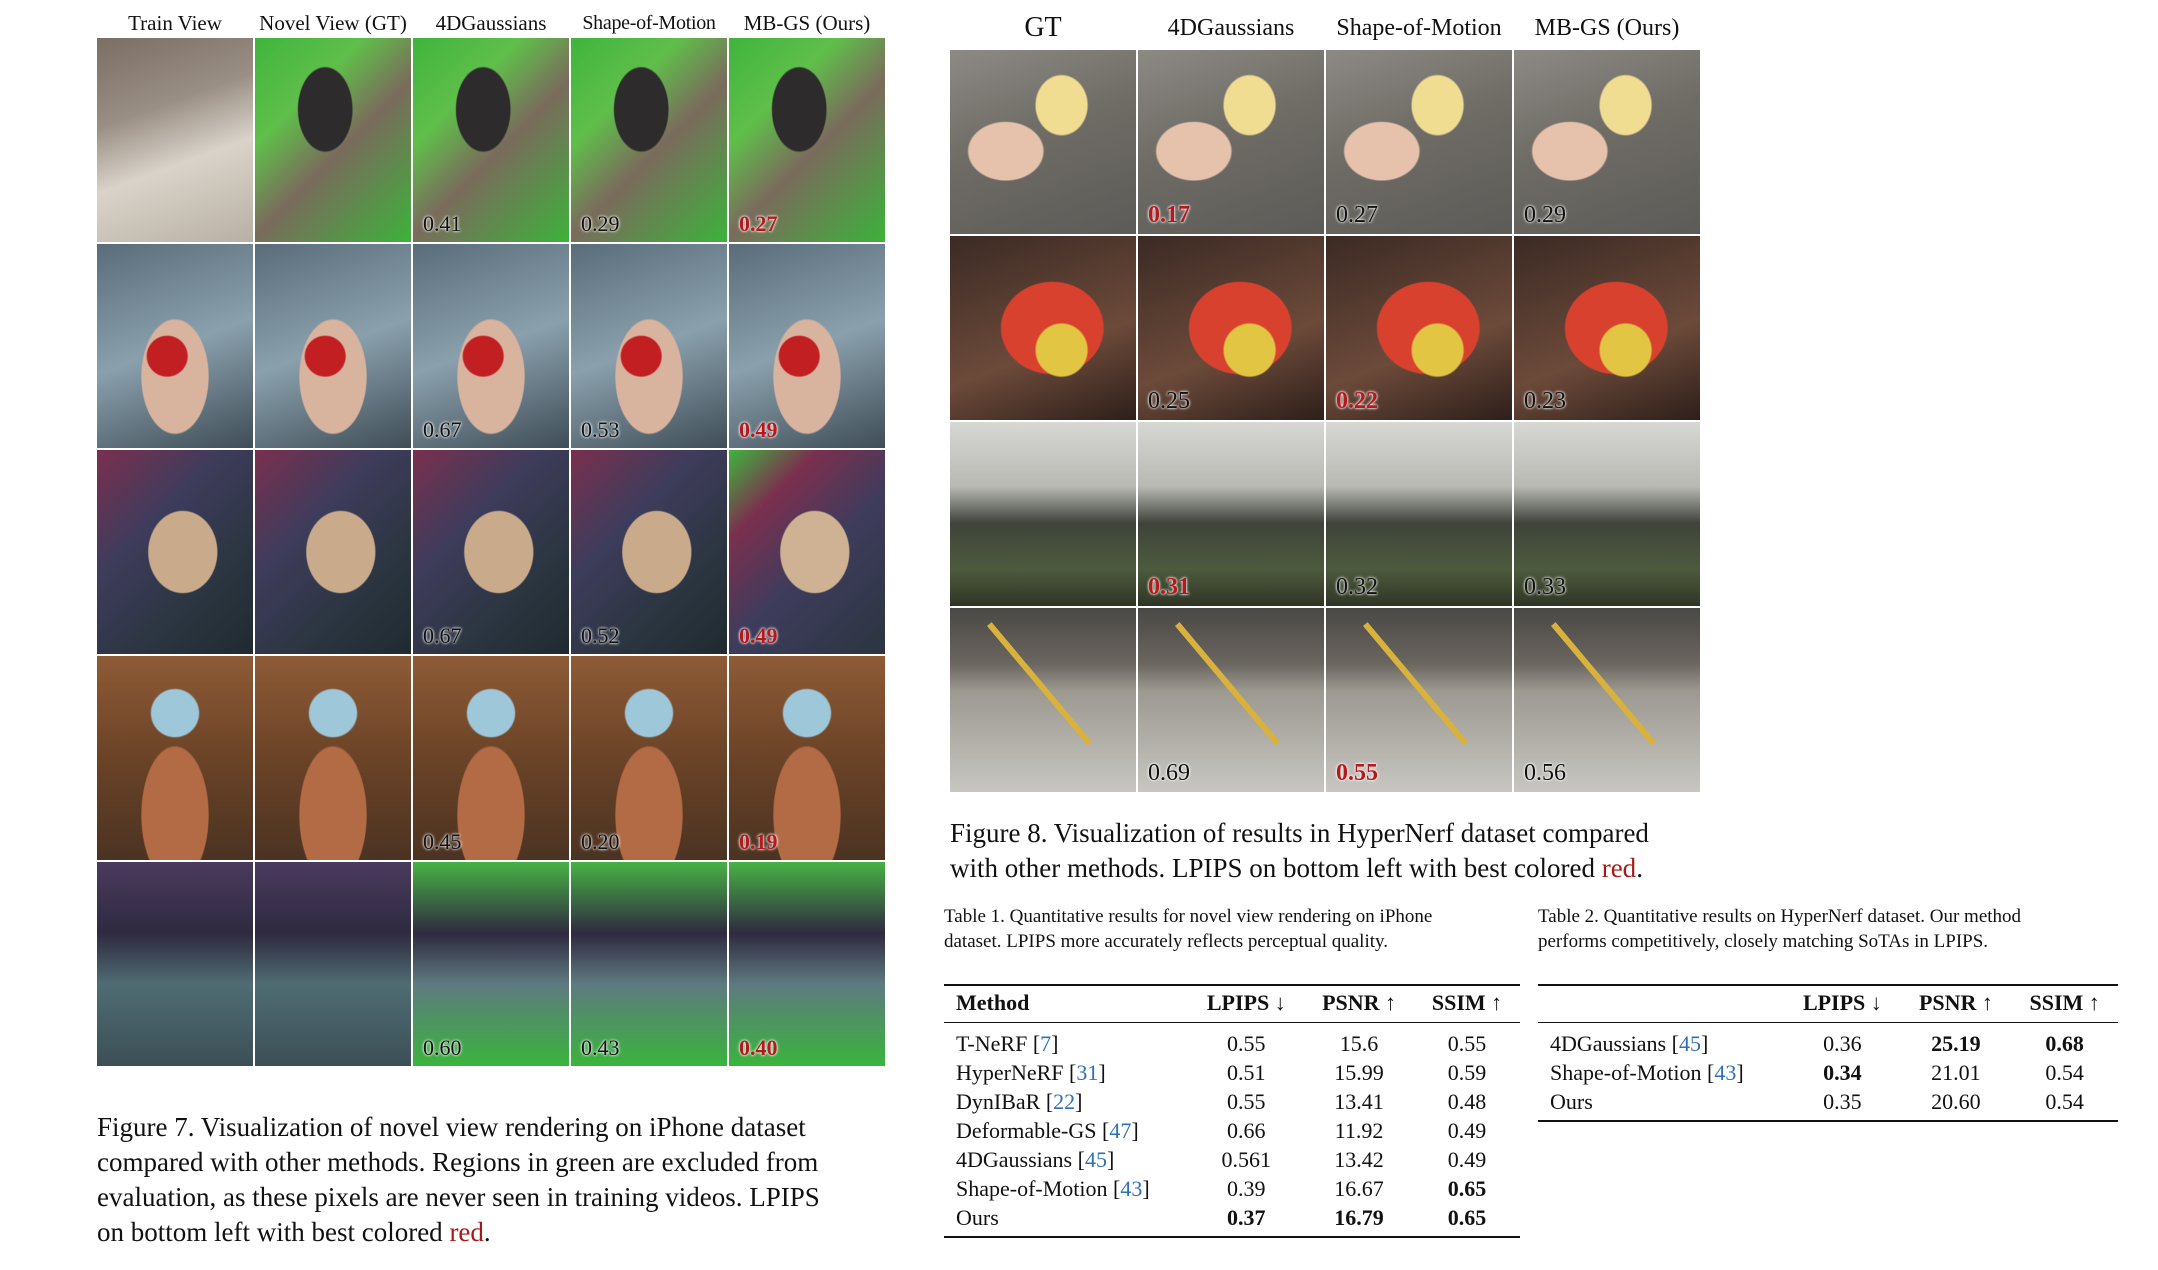  What do you see at coordinates (333, 346) in the screenshot?
I see `image-apple-gt` at bounding box center [333, 346].